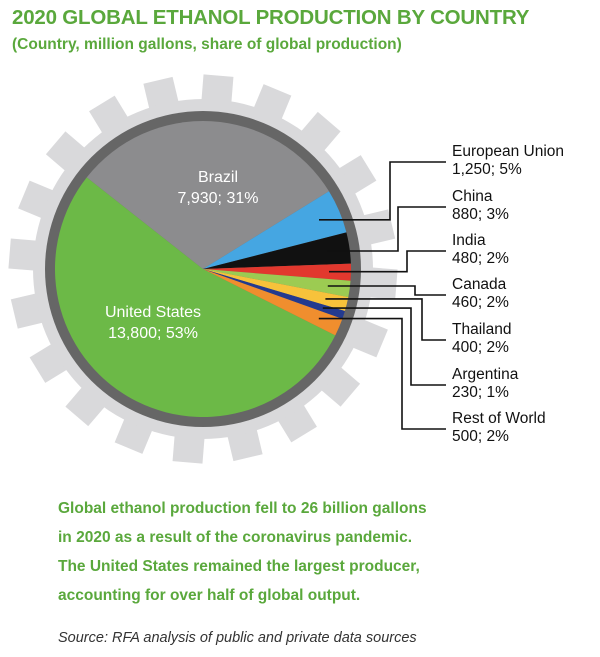 The image size is (600, 657). What do you see at coordinates (481, 338) in the screenshot?
I see `callout-label-thailand: Thailand 400; 2%` at bounding box center [481, 338].